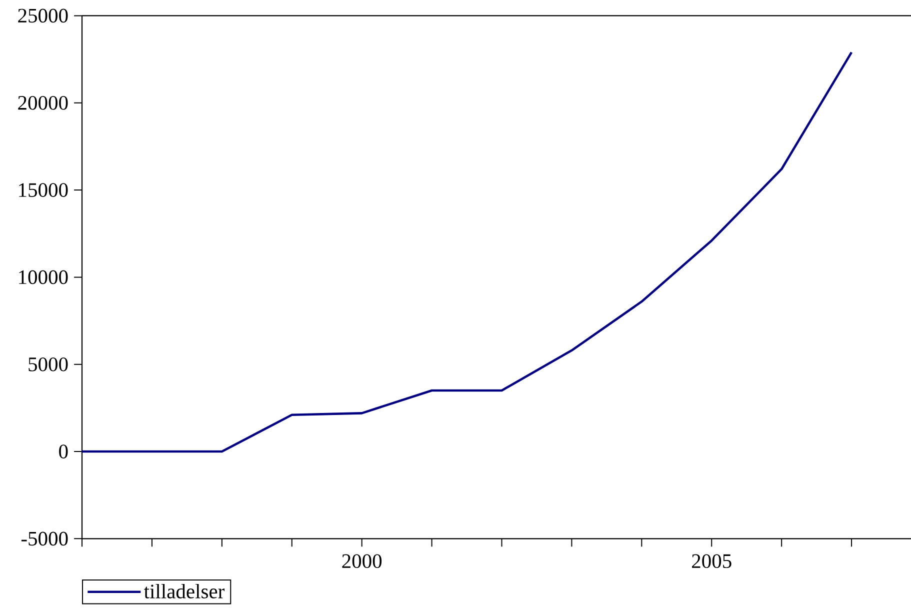  I want to click on y-tick-label: 15000, so click(43, 190).